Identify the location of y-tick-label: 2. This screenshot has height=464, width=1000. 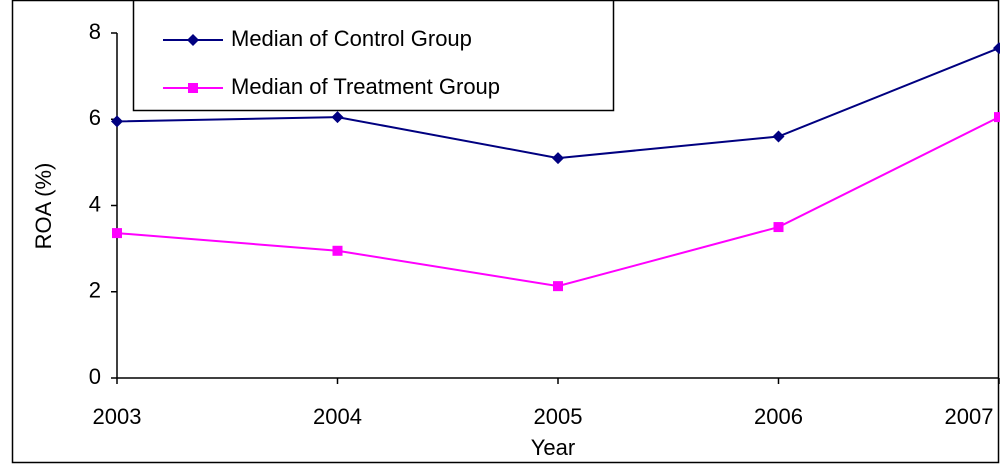
(95, 290).